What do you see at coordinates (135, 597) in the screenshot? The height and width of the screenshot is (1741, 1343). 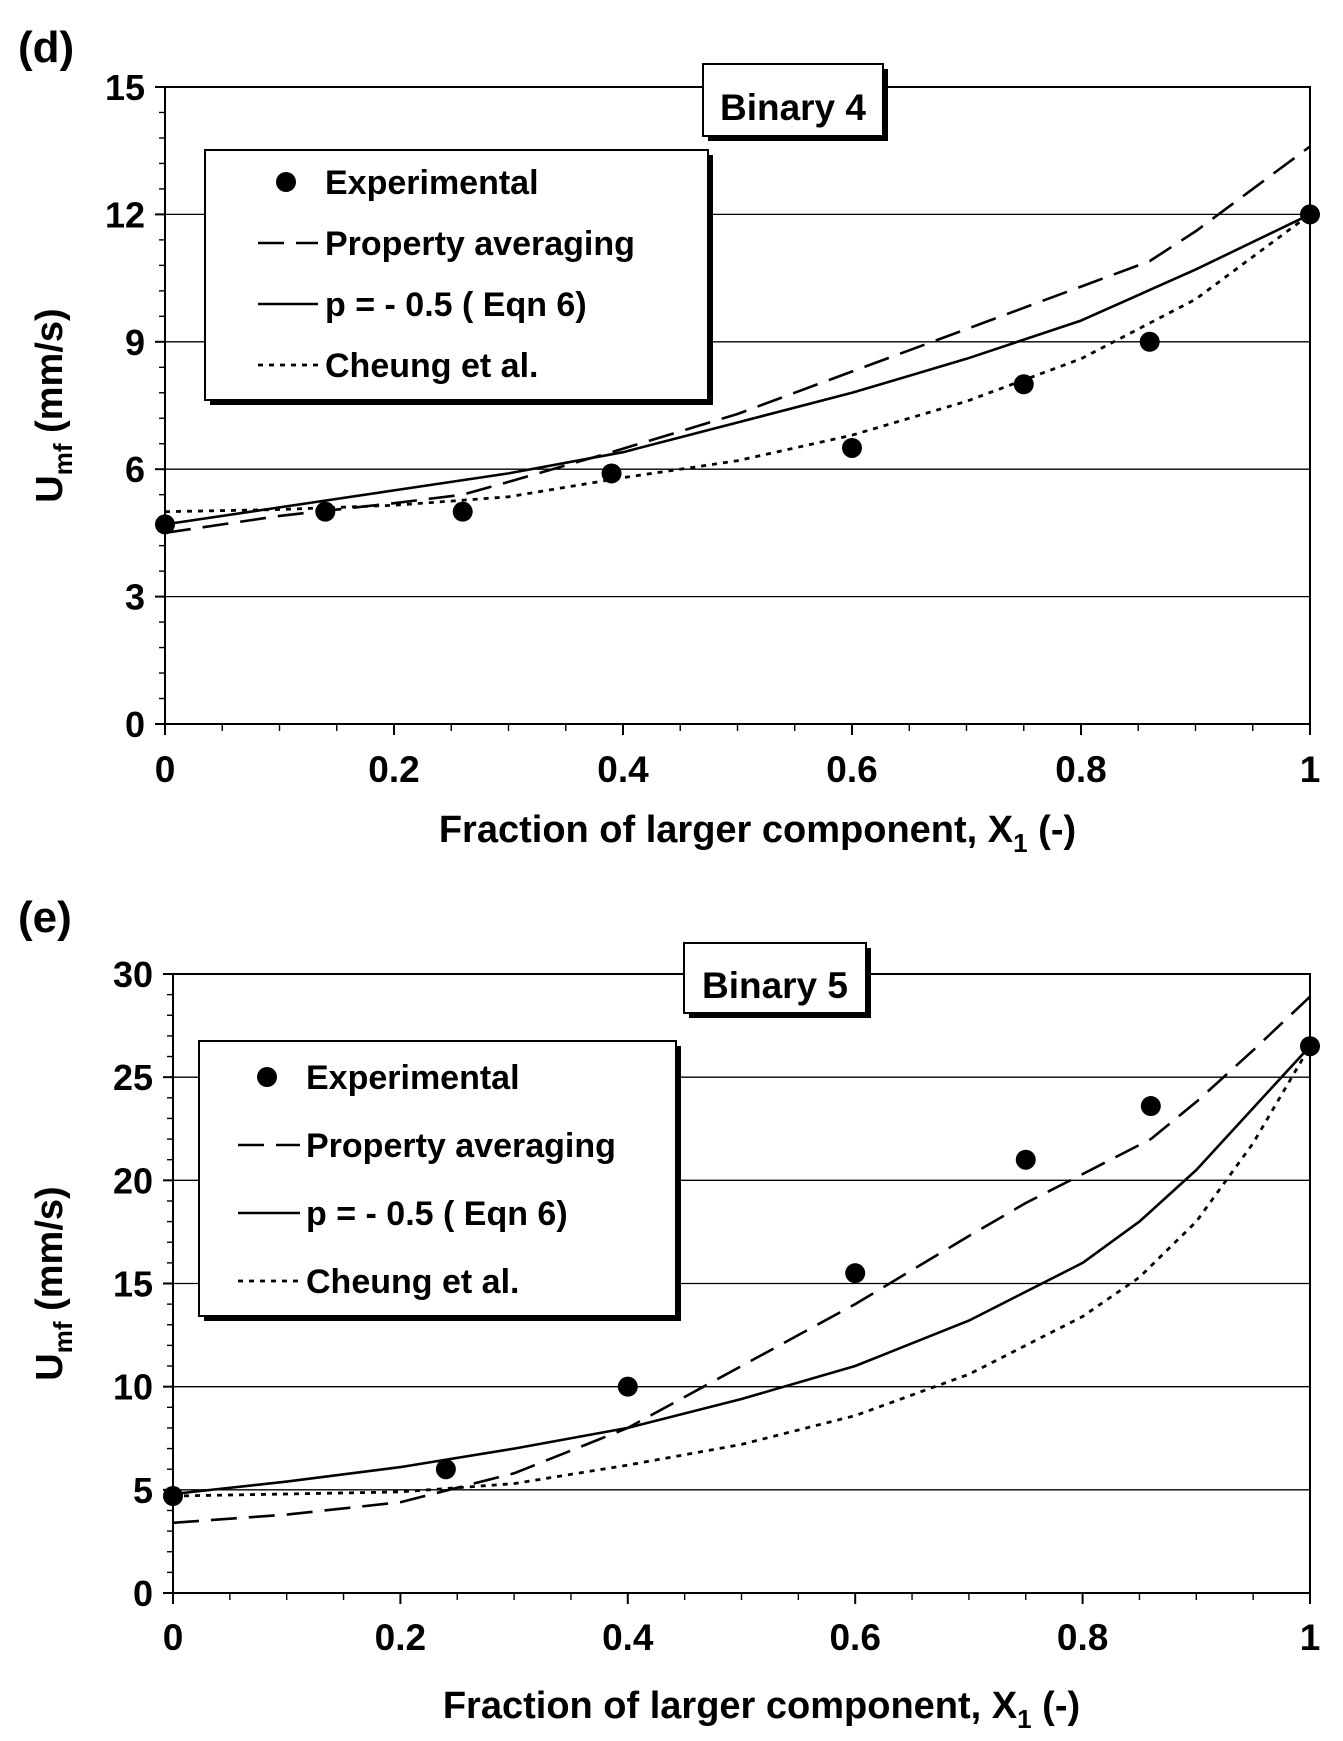 I see `y-tick-label: 3` at bounding box center [135, 597].